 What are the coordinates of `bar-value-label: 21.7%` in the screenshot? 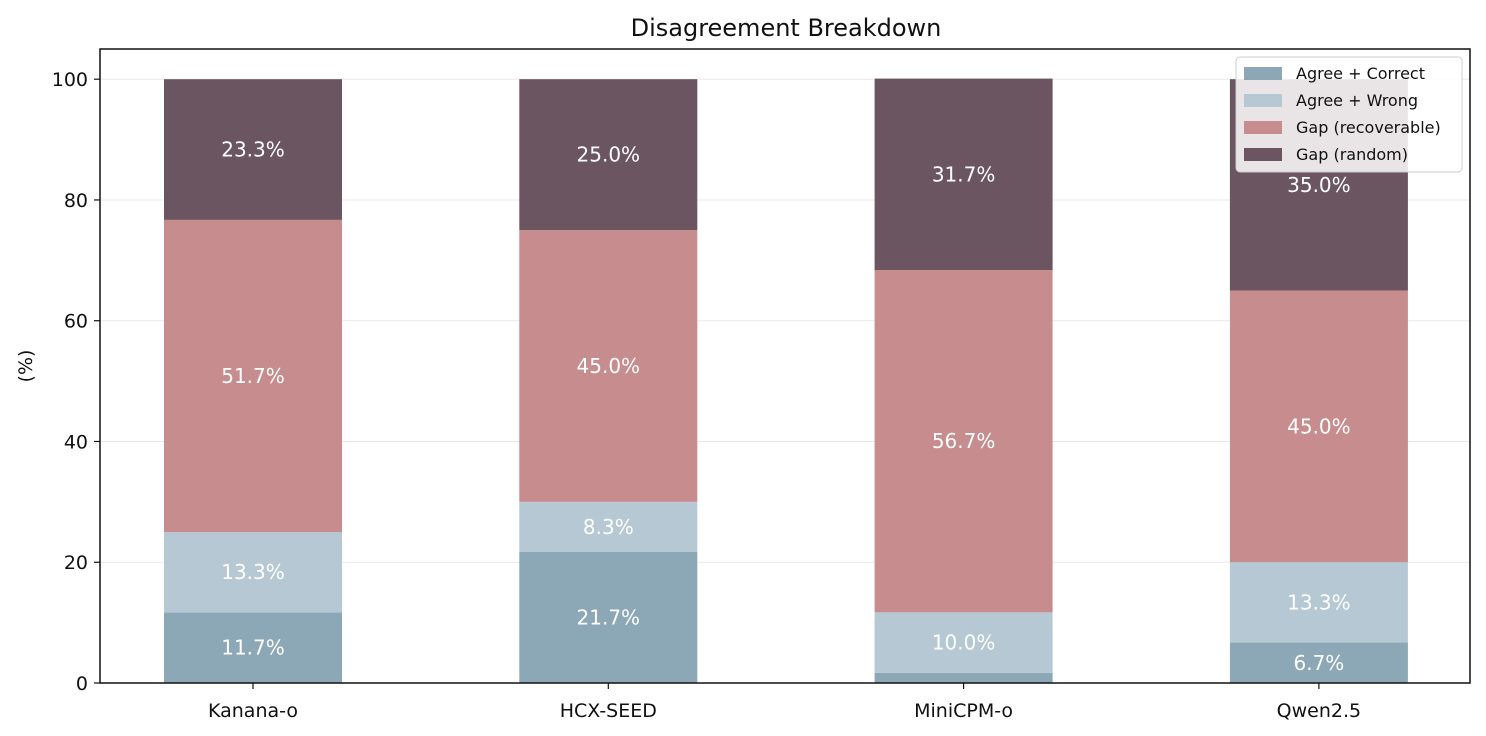 It's located at (609, 617).